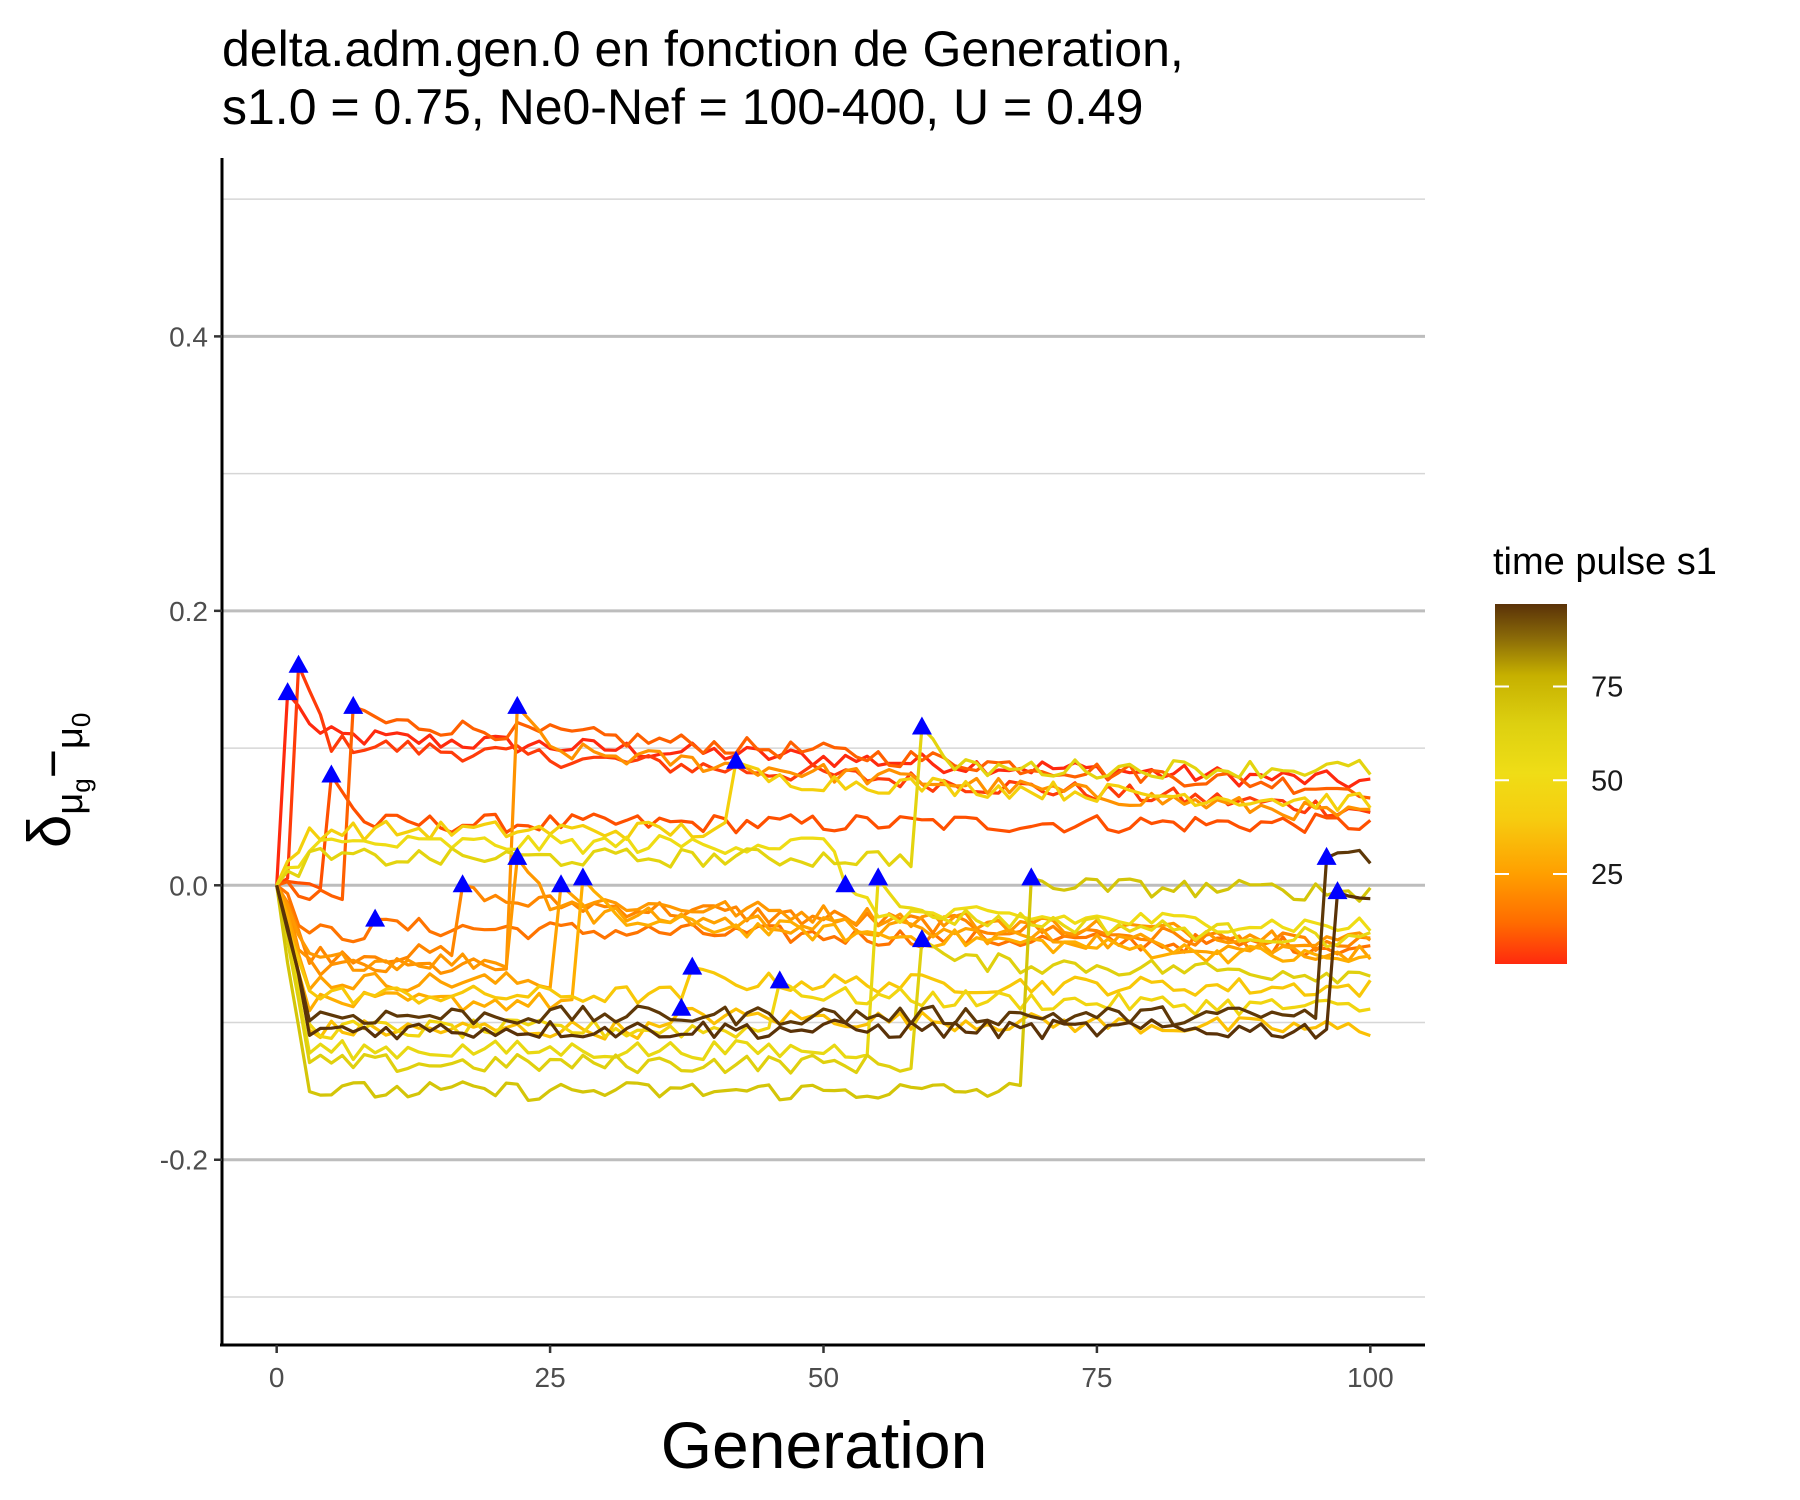 The width and height of the screenshot is (1800, 1500). I want to click on x-tick-label: 75, so click(1096, 1377).